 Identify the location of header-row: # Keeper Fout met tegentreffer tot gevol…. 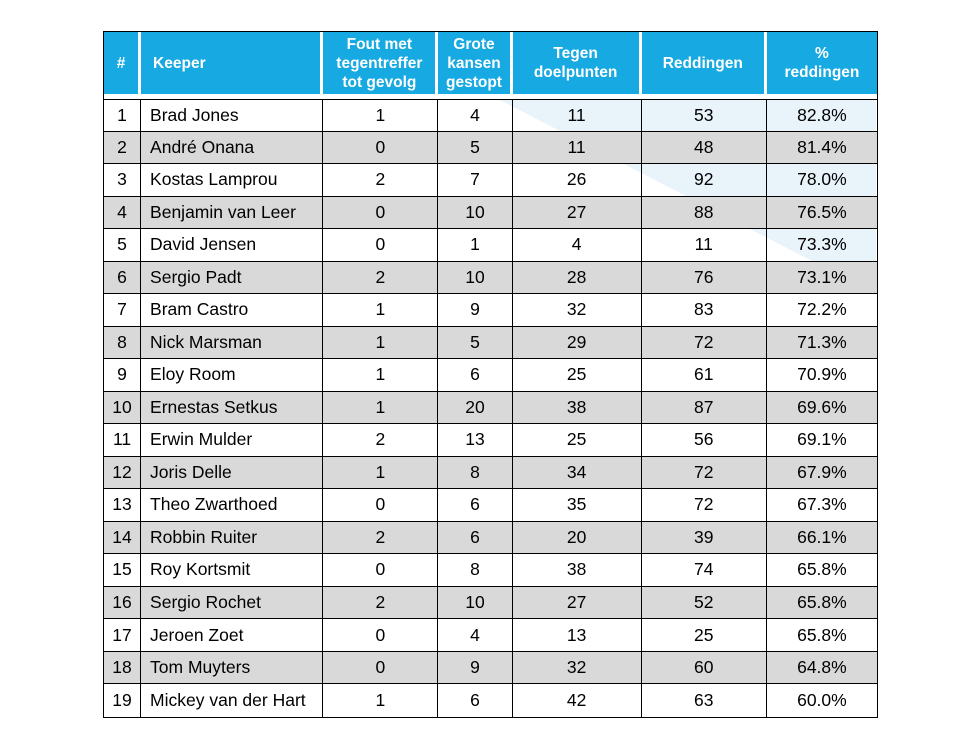
(490, 65).